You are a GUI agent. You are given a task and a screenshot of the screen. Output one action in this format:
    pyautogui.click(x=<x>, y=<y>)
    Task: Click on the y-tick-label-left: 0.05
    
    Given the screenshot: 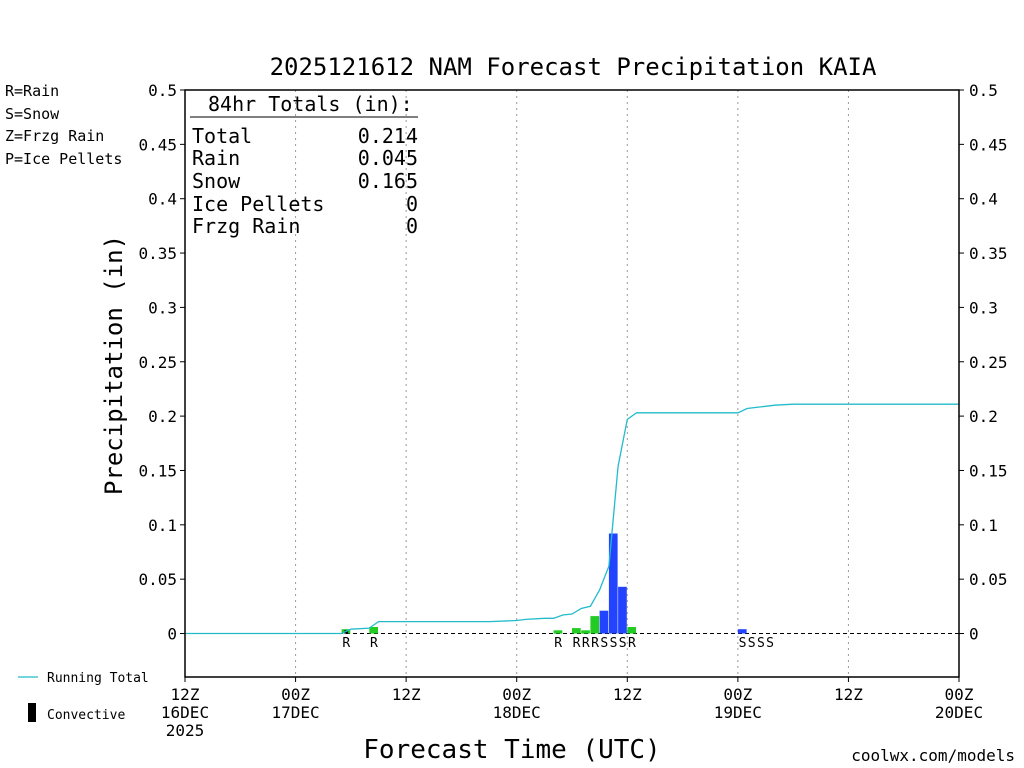 What is the action you would take?
    pyautogui.click(x=157, y=579)
    